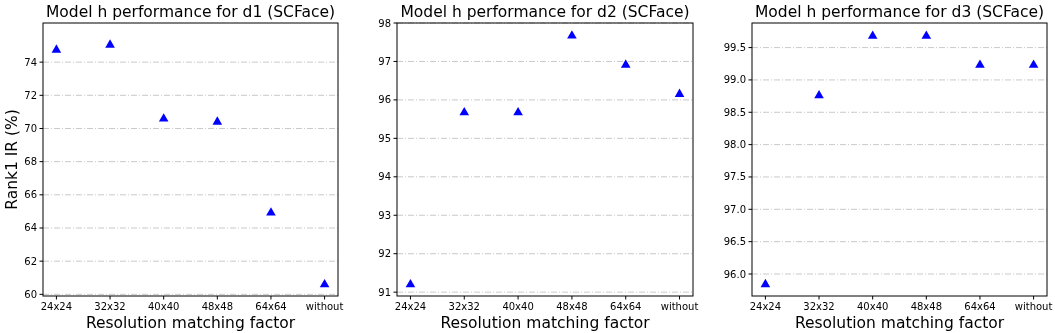 The image size is (1055, 333). I want to click on y-tick-label: 98, so click(384, 23).